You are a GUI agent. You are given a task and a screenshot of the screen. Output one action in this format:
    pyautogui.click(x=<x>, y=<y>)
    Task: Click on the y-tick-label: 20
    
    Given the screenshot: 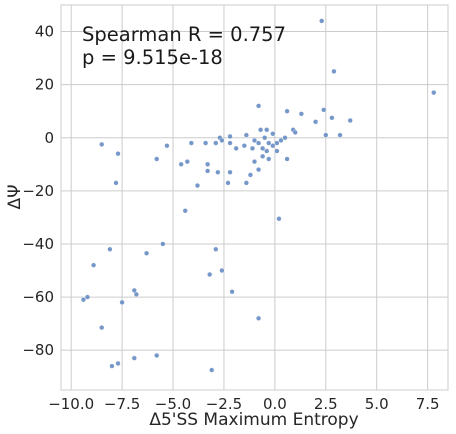 What is the action you would take?
    pyautogui.click(x=44, y=85)
    